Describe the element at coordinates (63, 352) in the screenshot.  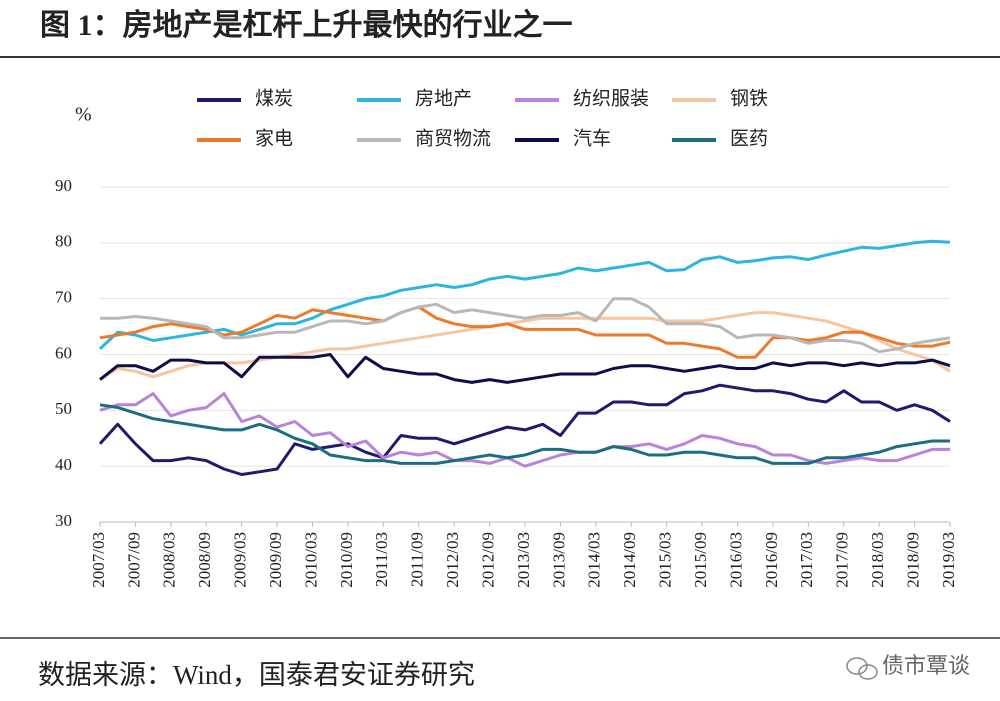
I see `y-tick-label: 60` at that location.